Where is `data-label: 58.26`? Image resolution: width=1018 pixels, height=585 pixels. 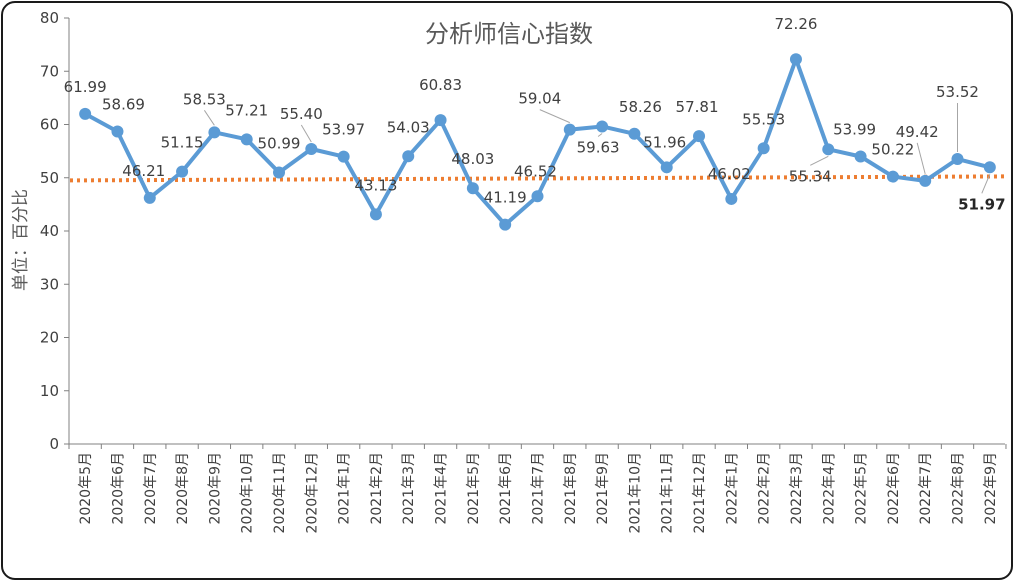 data-label: 58.26 is located at coordinates (640, 107).